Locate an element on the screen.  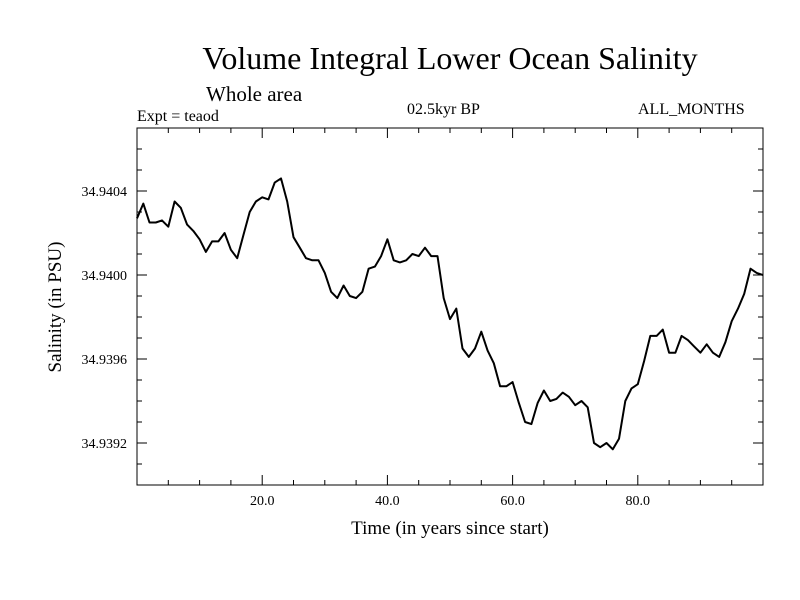
months-label: ALL_MONTHS is located at coordinates (691, 109).